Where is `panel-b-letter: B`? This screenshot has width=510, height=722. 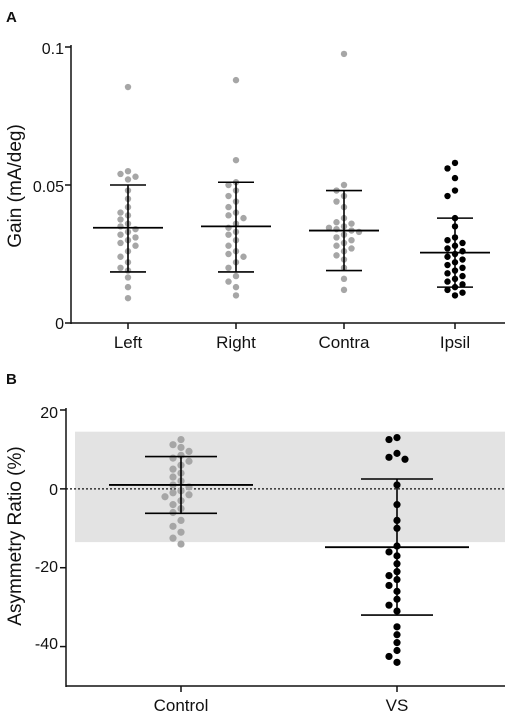 panel-b-letter: B is located at coordinates (11, 379).